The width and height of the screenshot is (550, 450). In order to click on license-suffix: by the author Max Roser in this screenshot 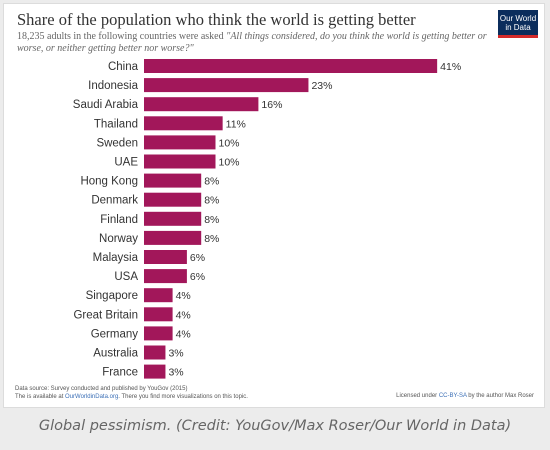, I will do `click(500, 396)`.